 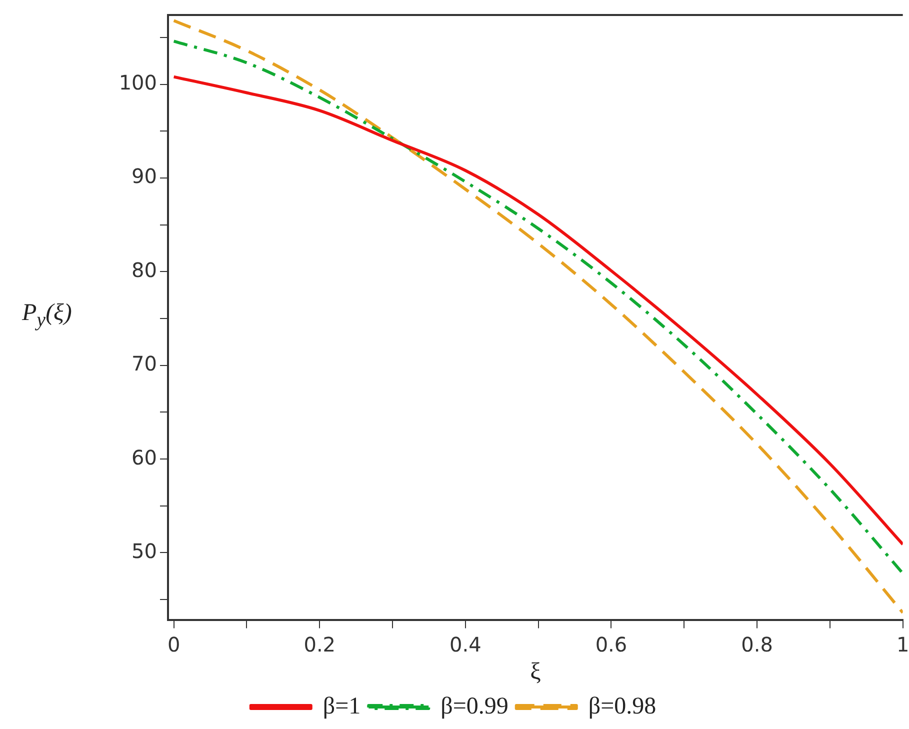 What do you see at coordinates (144, 550) in the screenshot?
I see `y-tick-label: 50` at bounding box center [144, 550].